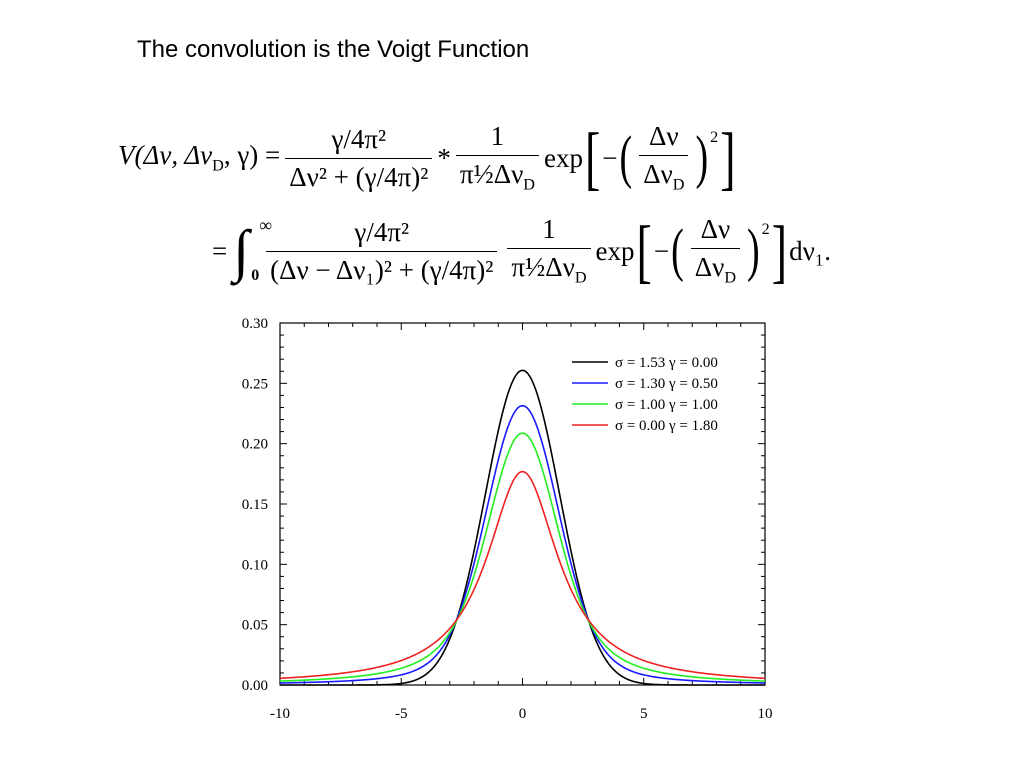  What do you see at coordinates (666, 363) in the screenshot?
I see `legend-label: σ = 1.53 γ = 0.00` at bounding box center [666, 363].